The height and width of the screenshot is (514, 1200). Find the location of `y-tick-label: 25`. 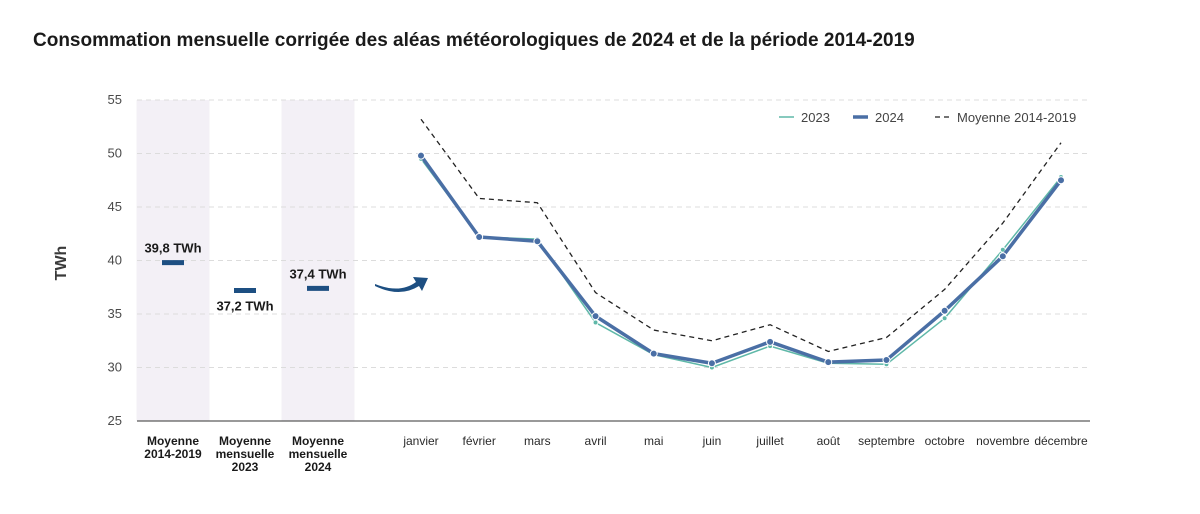

y-tick-label: 25 is located at coordinates (115, 420).